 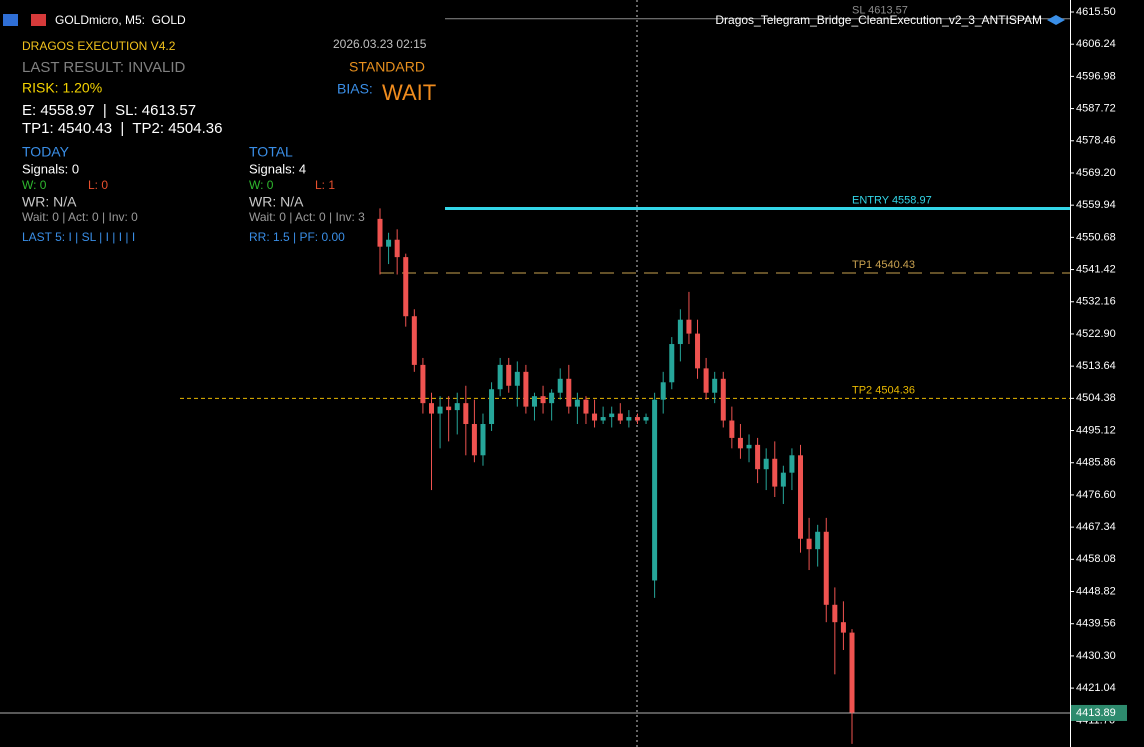 What do you see at coordinates (1096, 591) in the screenshot?
I see `y-tick-label: 4448.82` at bounding box center [1096, 591].